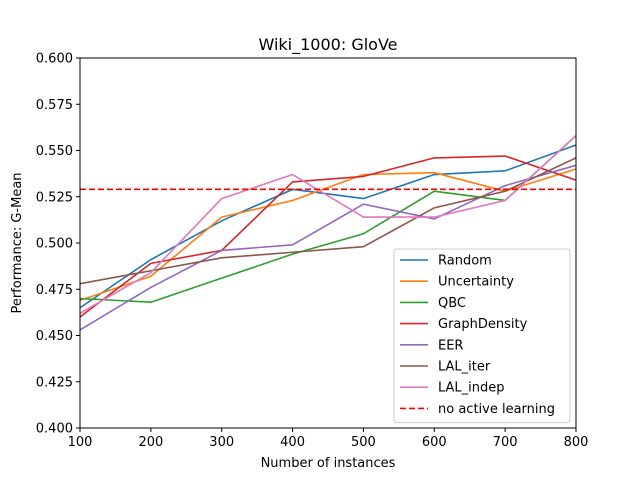 This screenshot has width=640, height=480. I want to click on legend-label: LAL_iter, so click(464, 367).